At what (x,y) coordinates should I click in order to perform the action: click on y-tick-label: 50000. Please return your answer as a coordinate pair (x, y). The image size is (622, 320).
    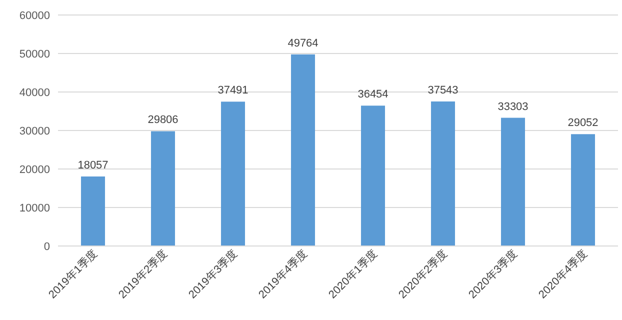
    Looking at the image, I should click on (34, 54).